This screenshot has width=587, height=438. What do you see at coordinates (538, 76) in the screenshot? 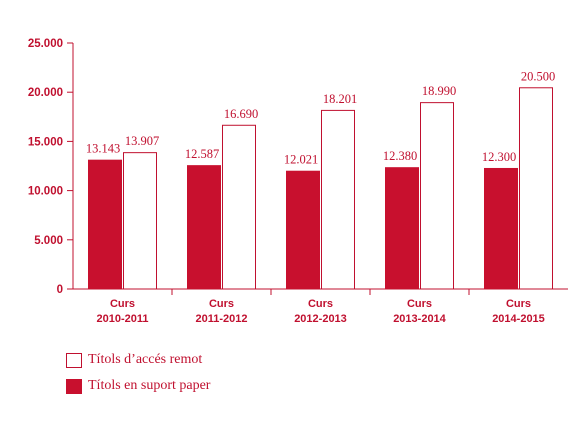
I see `data-label-remote: 20.500` at bounding box center [538, 76].